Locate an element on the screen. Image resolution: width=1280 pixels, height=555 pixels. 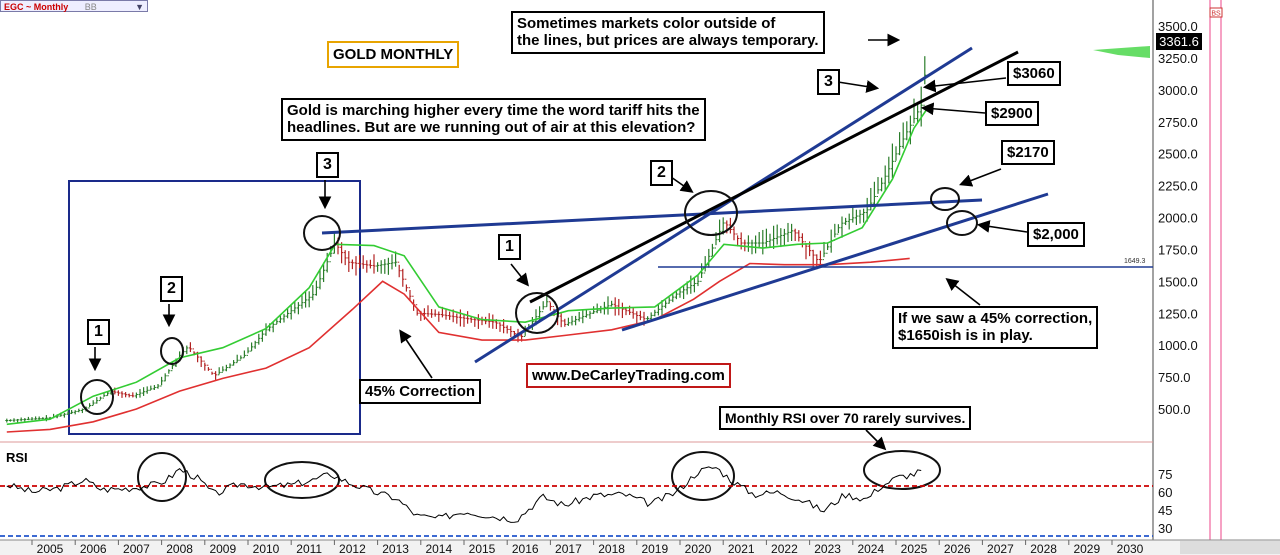
time-tick-label: 2008 is located at coordinates (179, 548).